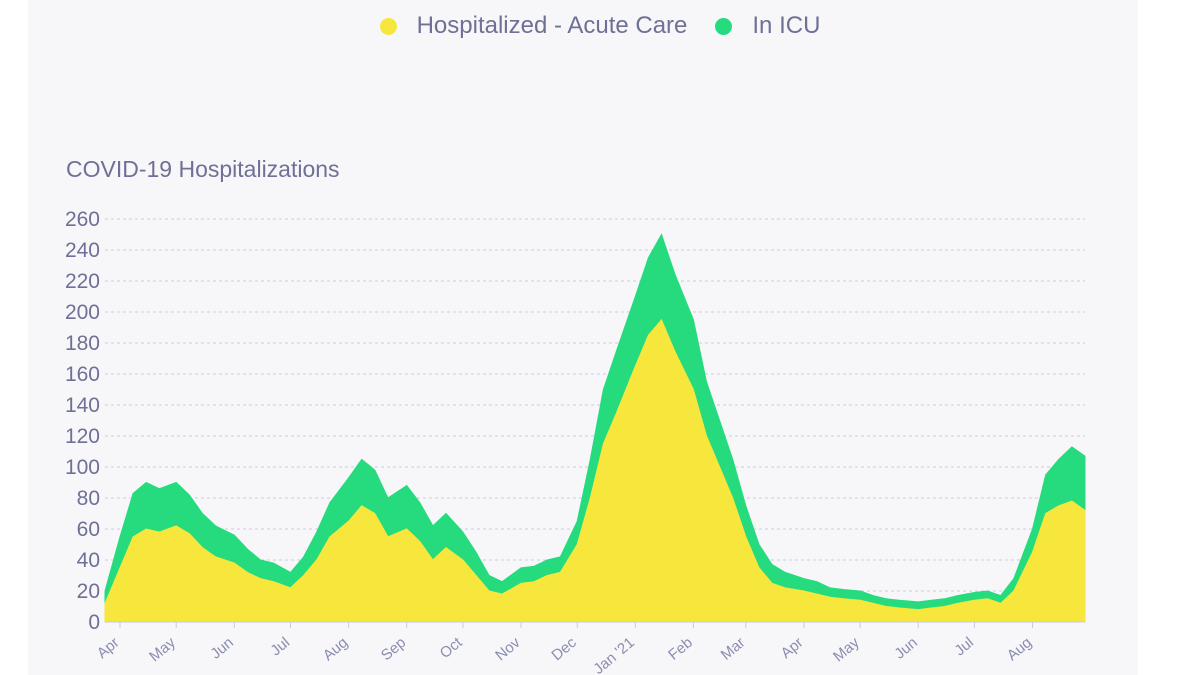  I want to click on y-tick-label: 20, so click(88, 591).